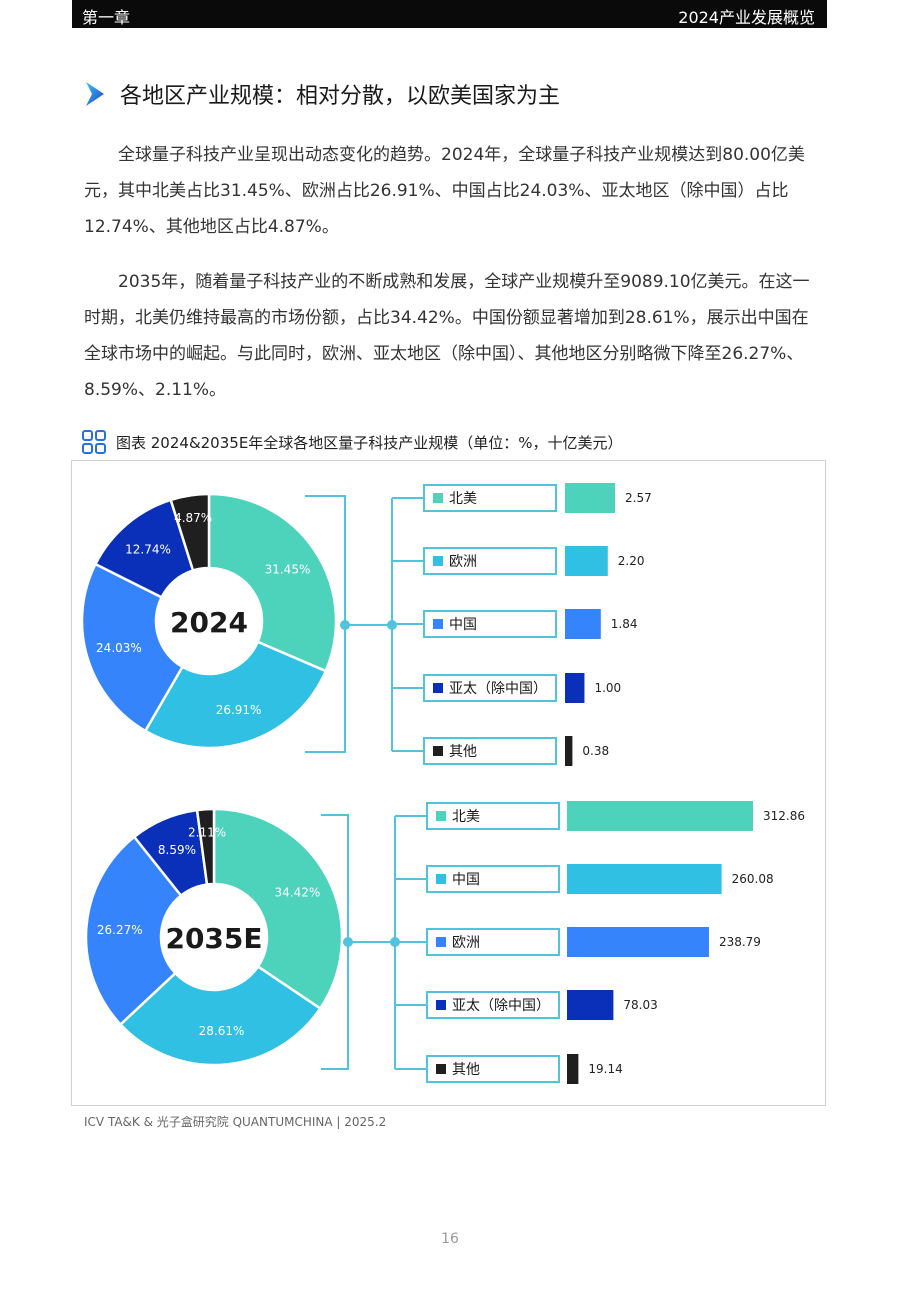 This screenshot has height=1300, width=900. I want to click on slice-label: 2.11%, so click(207, 833).